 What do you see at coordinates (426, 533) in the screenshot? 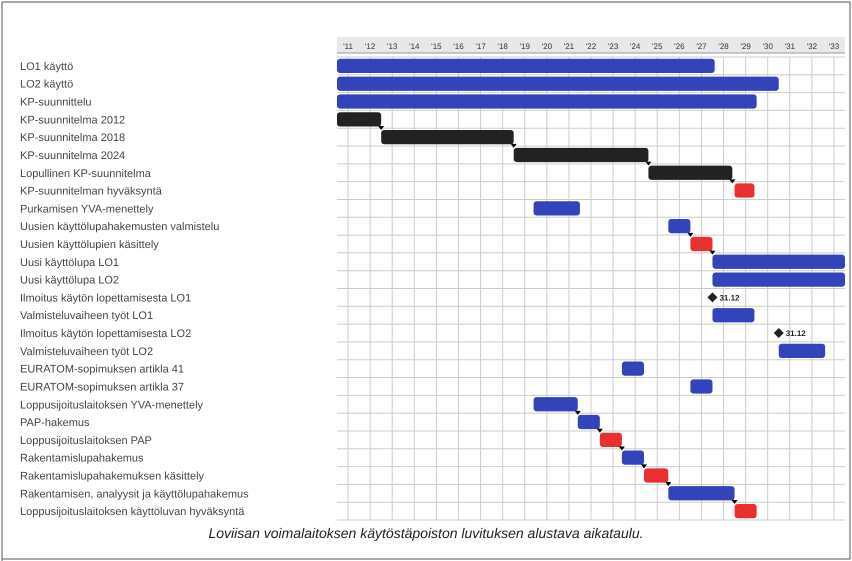
I see `text: Loviisan voimalaitoksen käytöstäpoiston luvituksen alustava aikataulu.` at bounding box center [426, 533].